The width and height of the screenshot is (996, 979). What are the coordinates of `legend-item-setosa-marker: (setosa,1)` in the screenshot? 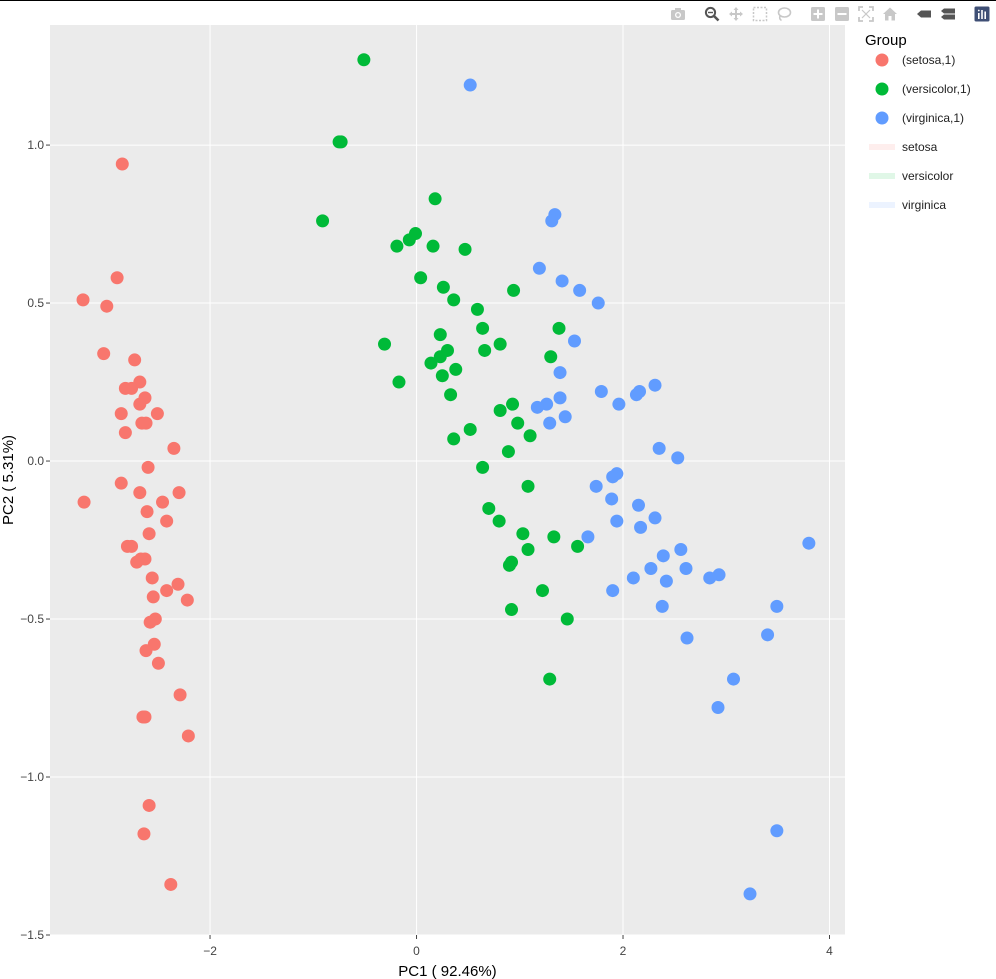 It's located at (915, 60).